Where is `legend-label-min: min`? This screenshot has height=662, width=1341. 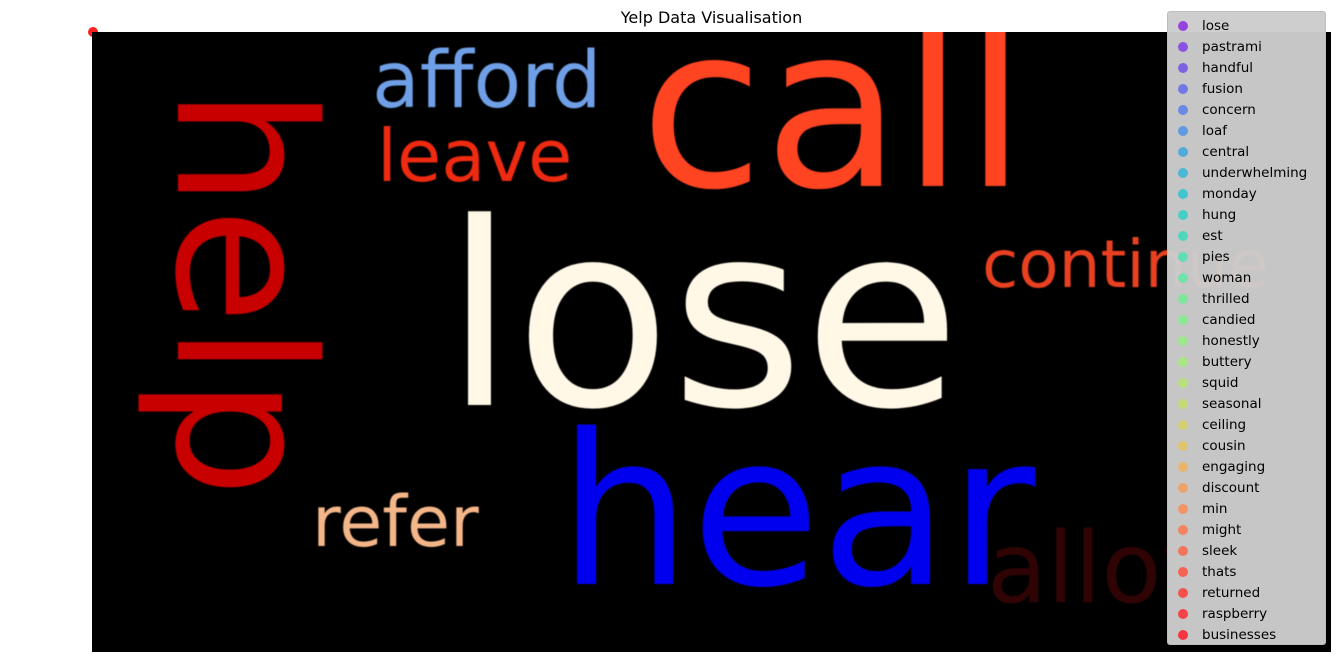 legend-label-min: min is located at coordinates (1215, 508).